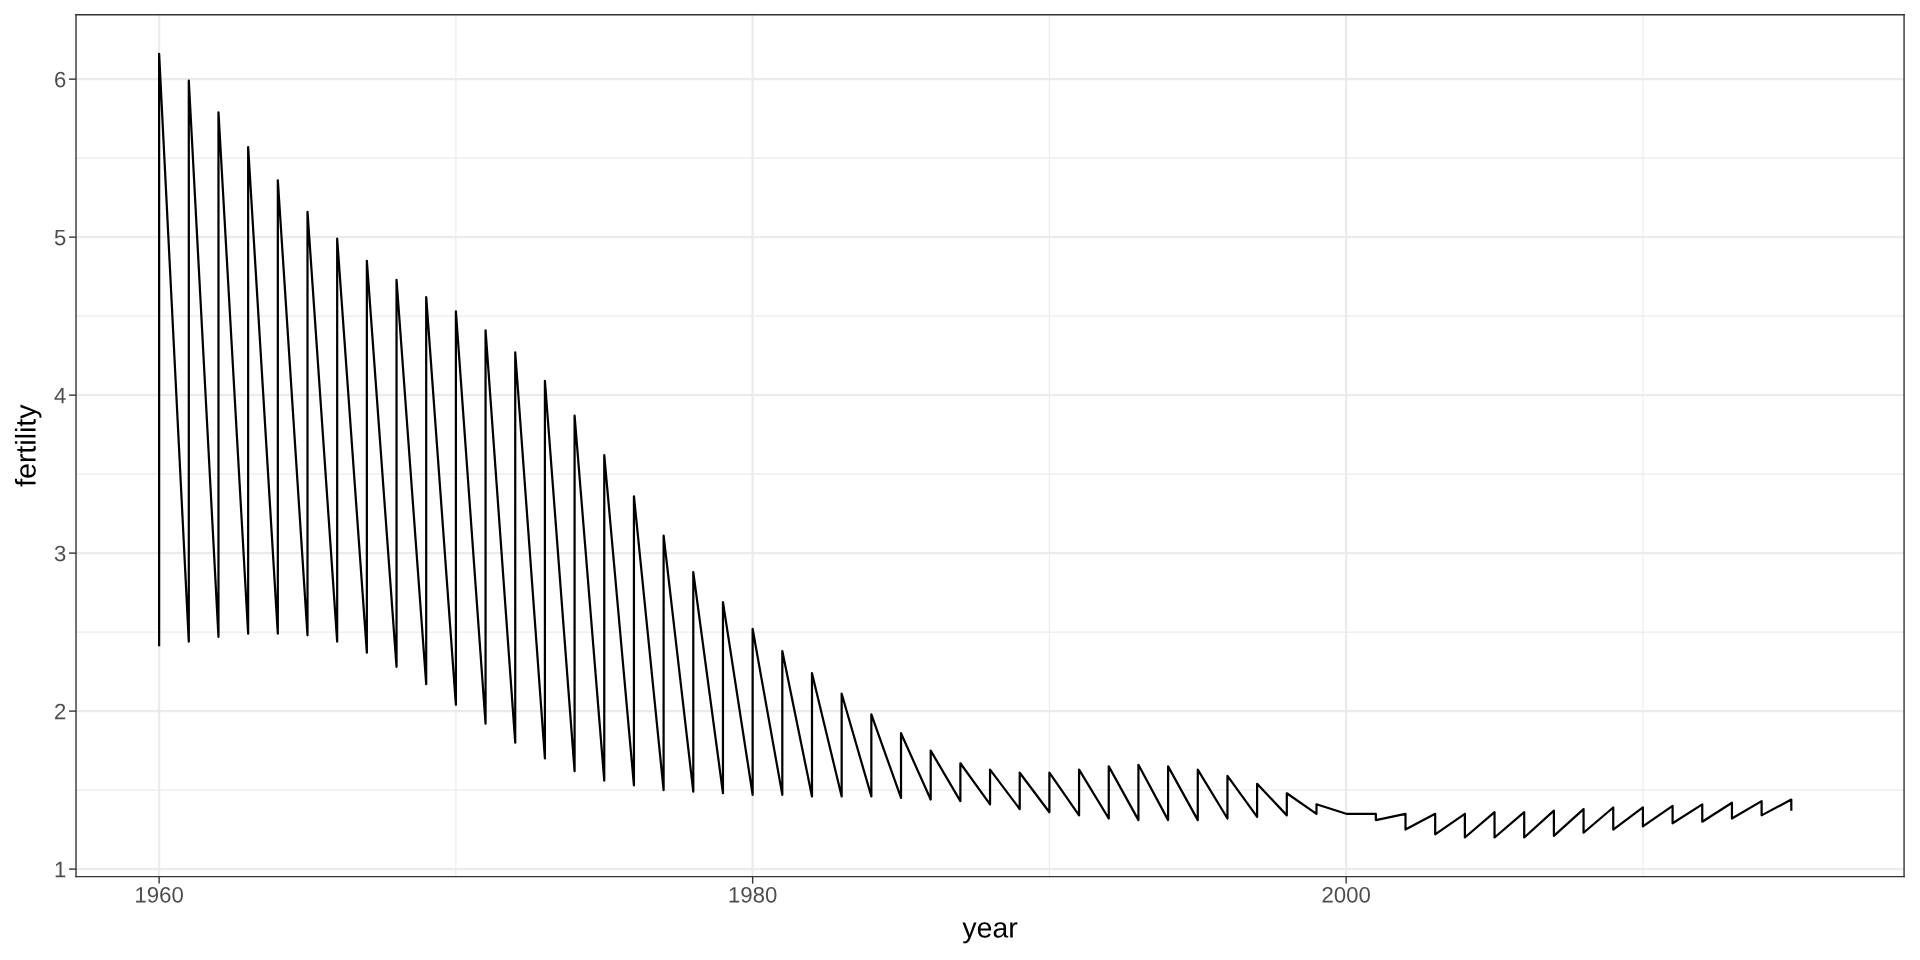 This screenshot has width=1920, height=960. What do you see at coordinates (60, 711) in the screenshot?
I see `y-tick-label: 2` at bounding box center [60, 711].